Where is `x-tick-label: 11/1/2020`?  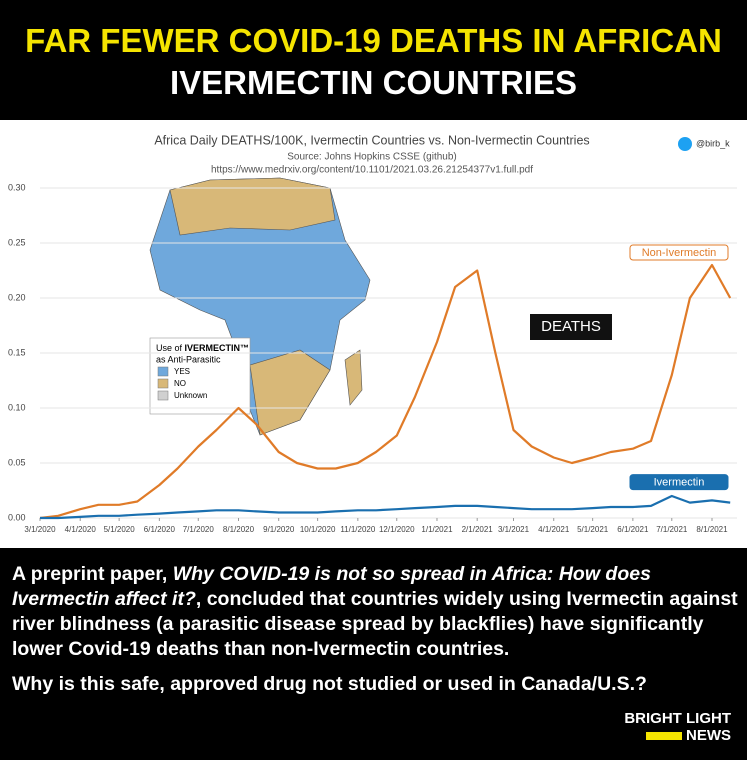
x-tick-label: 11/1/2020 is located at coordinates (358, 529).